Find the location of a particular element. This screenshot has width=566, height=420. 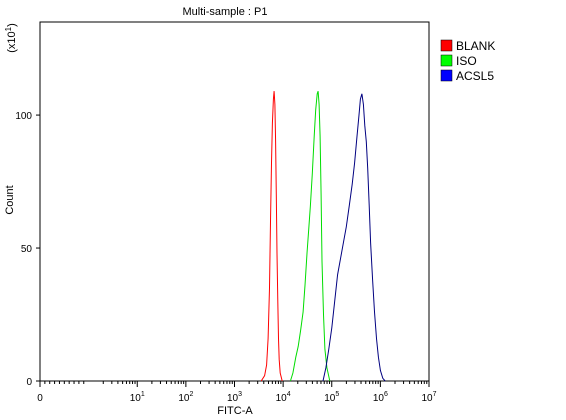

chart-title: Multi-sample : P1 is located at coordinates (225, 12).